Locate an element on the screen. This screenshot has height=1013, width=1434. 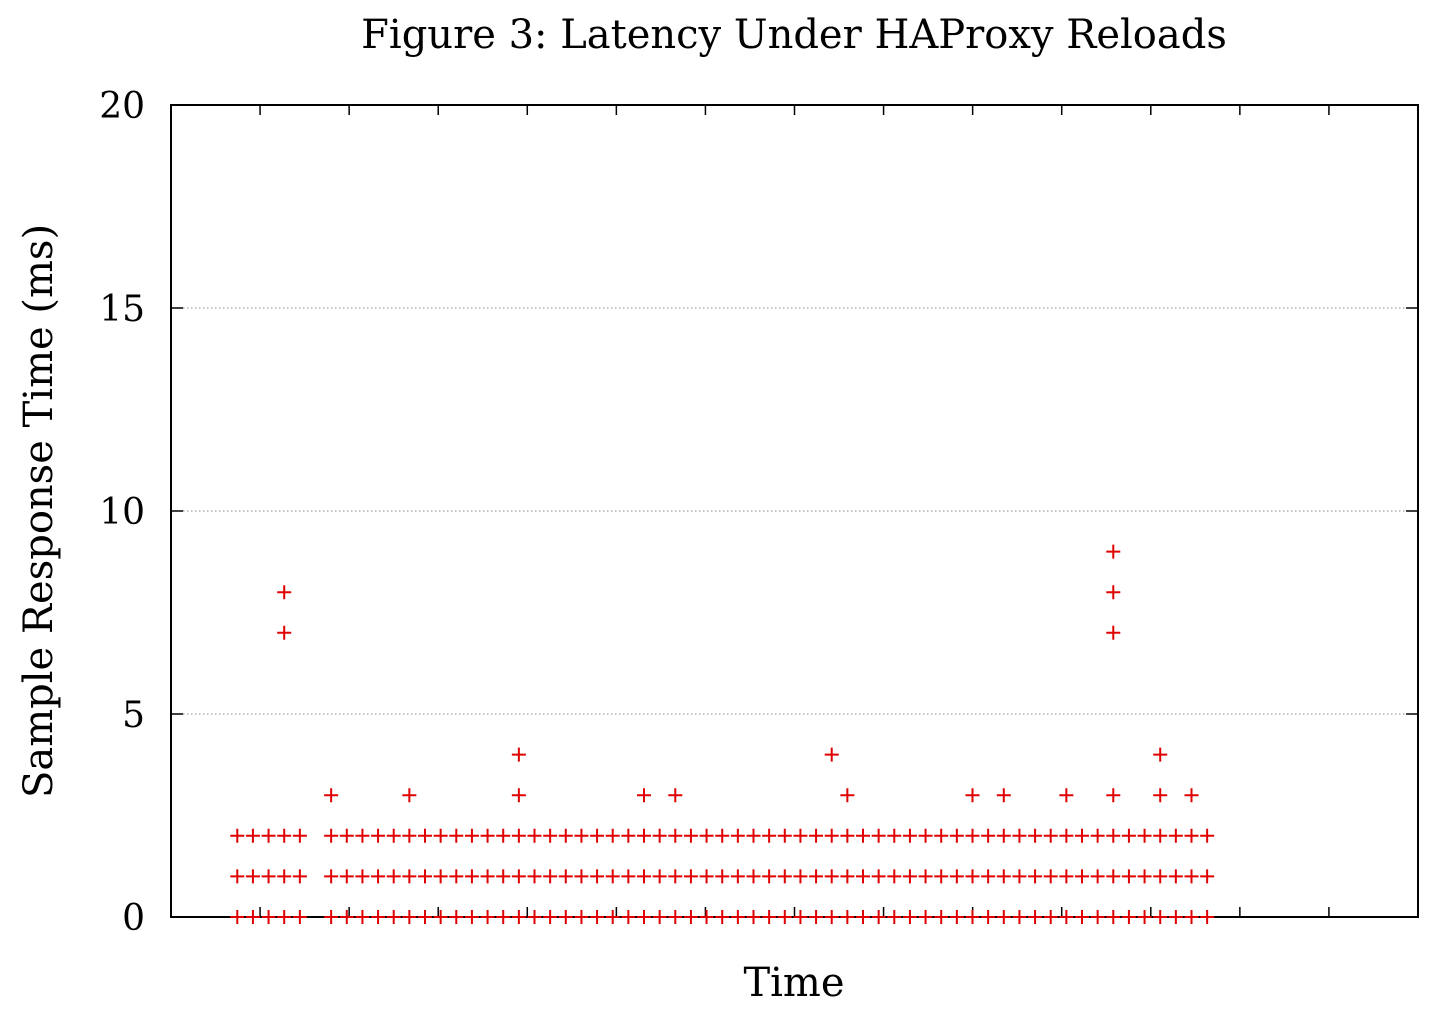
y-tick-labels: 0 5 10 15 20 is located at coordinates (122, 512).